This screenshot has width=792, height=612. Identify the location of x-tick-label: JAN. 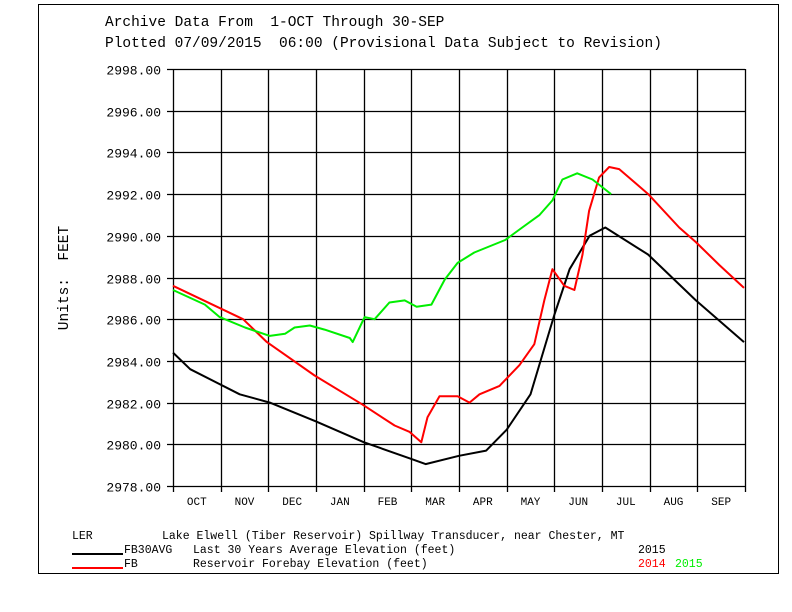
(340, 503).